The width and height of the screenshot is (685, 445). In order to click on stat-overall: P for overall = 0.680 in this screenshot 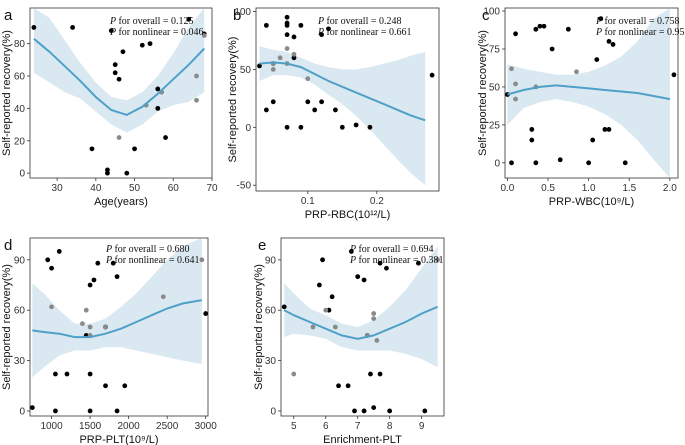, I will do `click(147, 249)`.